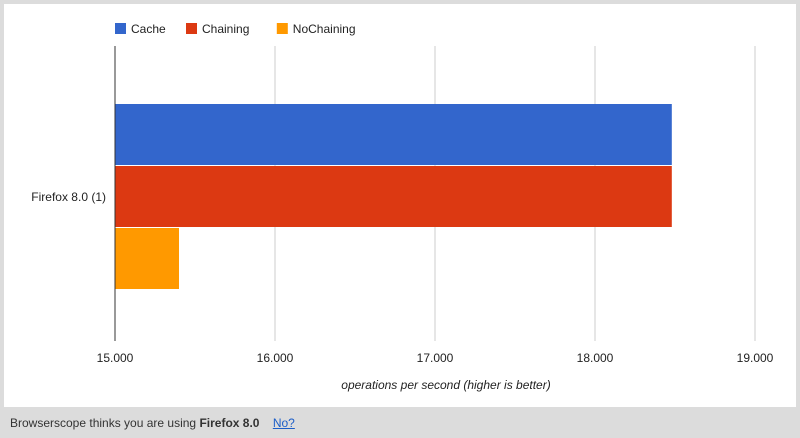 The height and width of the screenshot is (438, 800). I want to click on category-label-0: Firefox 8.0 (1), so click(68, 197).